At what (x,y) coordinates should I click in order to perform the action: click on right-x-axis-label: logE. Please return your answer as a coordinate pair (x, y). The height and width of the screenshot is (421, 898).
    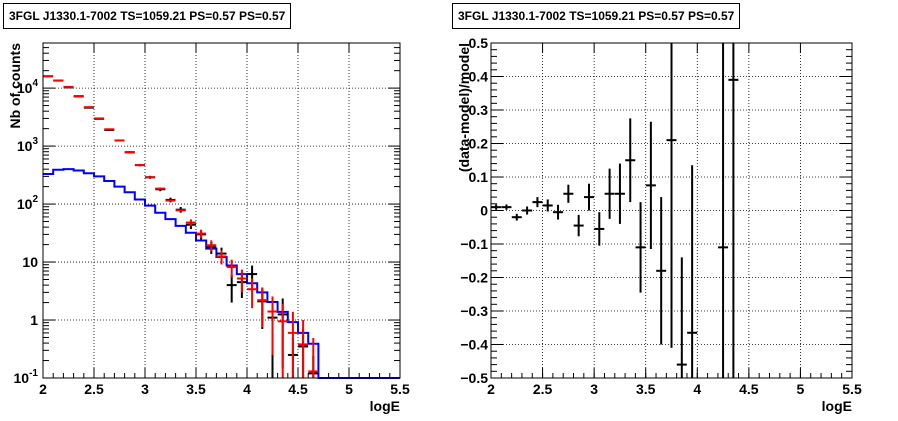
    Looking at the image, I should click on (837, 406).